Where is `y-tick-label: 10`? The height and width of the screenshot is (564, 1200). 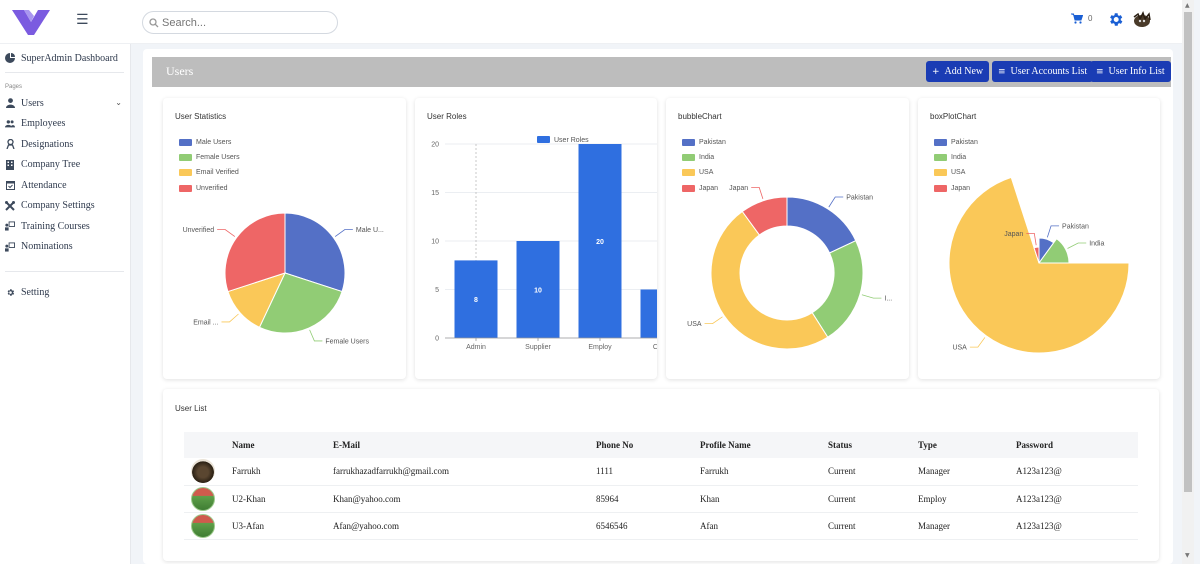
y-tick-label: 10 is located at coordinates (435, 242).